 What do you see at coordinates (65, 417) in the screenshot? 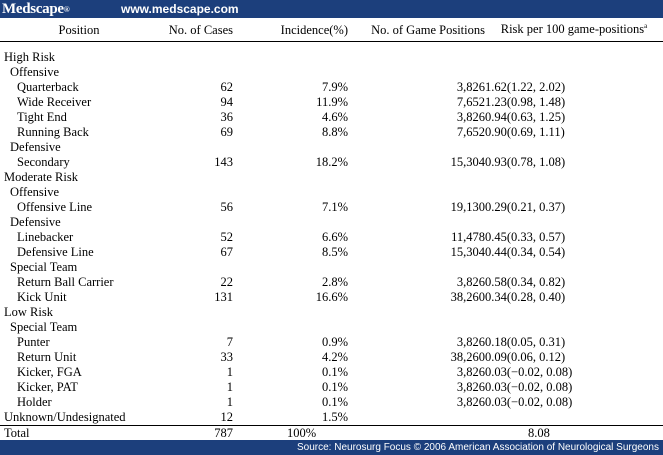
I see `position-cell: Unknown/Undesignated` at bounding box center [65, 417].